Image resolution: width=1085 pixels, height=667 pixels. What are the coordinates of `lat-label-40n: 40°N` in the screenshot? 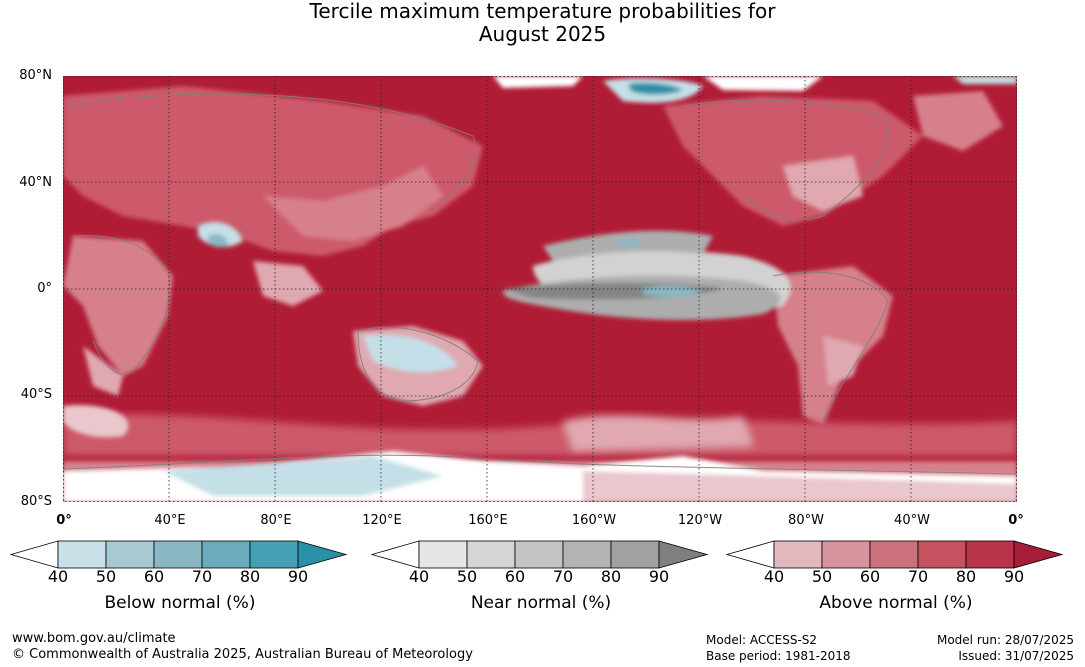 It's located at (35, 182).